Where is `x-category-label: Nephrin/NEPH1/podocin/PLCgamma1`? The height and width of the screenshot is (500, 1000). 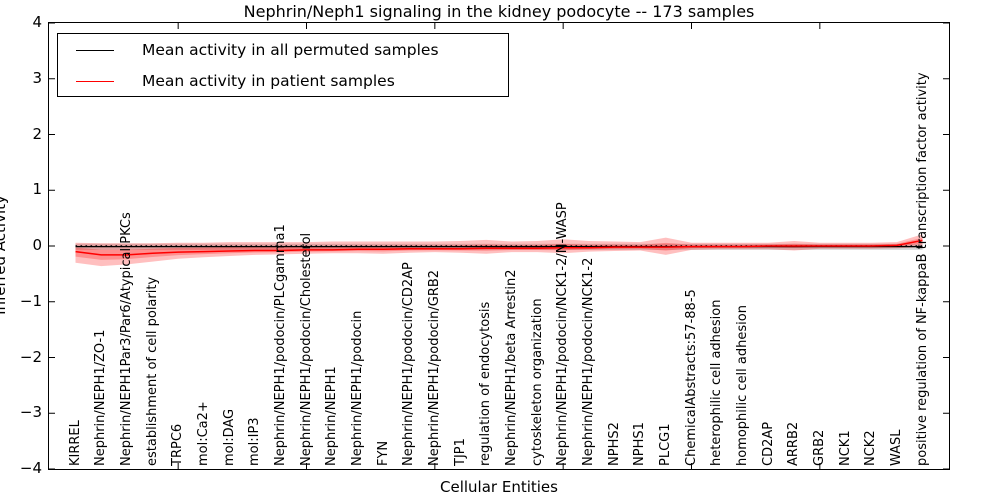 x-category-label: Nephrin/NEPH1/podocin/PLCgamma1 is located at coordinates (280, 345).